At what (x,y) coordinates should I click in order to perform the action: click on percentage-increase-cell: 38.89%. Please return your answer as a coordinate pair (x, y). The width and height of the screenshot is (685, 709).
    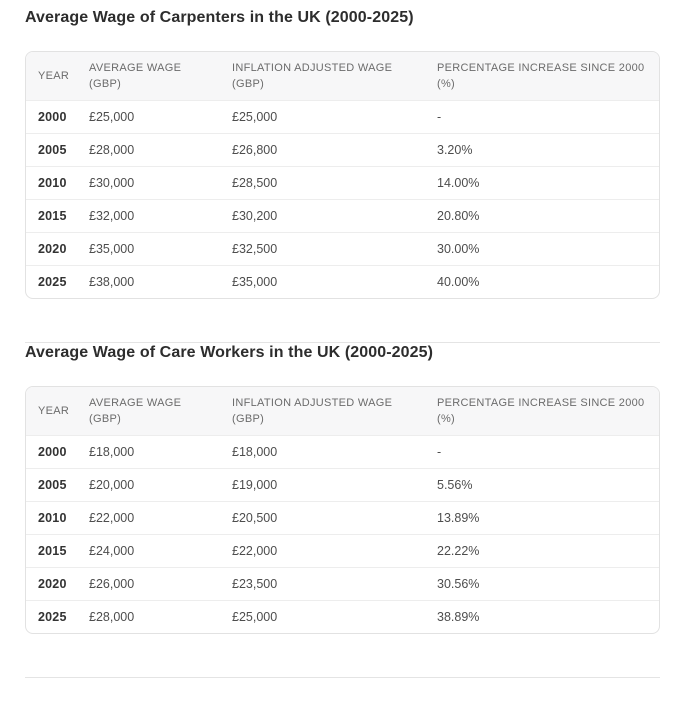
    Looking at the image, I should click on (542, 616).